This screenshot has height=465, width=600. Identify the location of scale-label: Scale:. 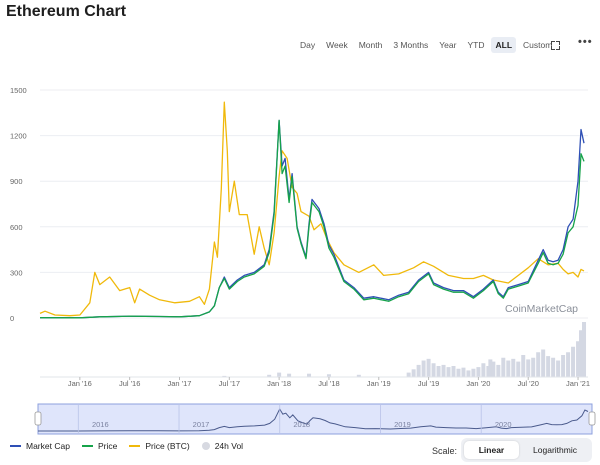
(445, 451).